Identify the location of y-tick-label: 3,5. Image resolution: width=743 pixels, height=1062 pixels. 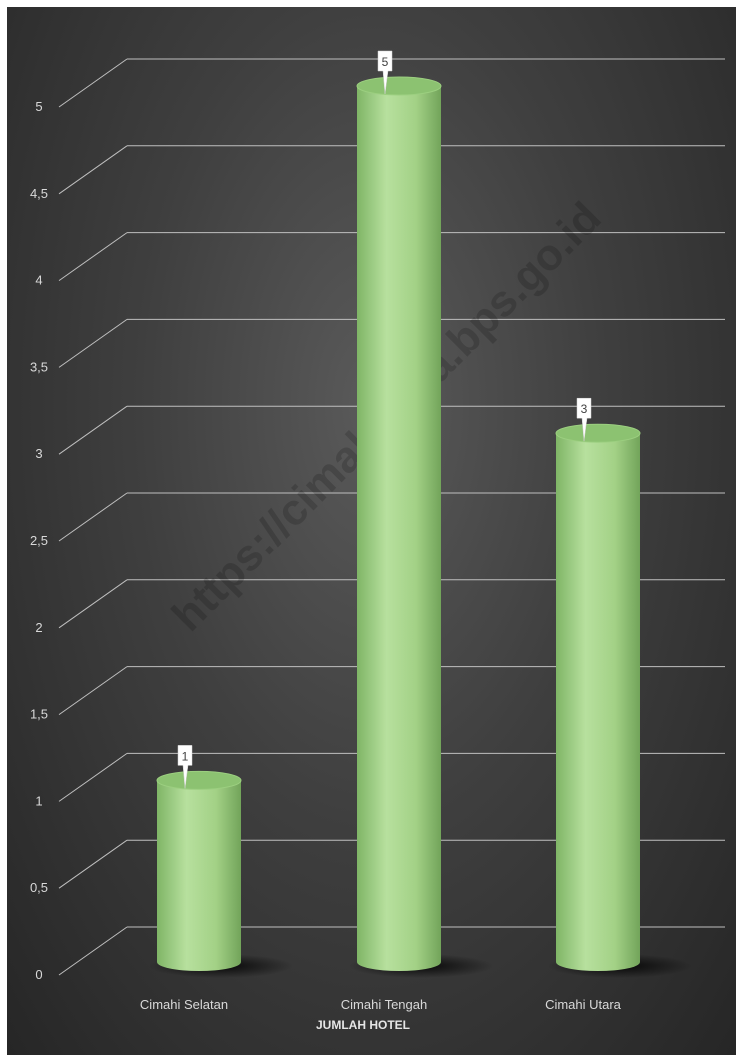
(39, 366).